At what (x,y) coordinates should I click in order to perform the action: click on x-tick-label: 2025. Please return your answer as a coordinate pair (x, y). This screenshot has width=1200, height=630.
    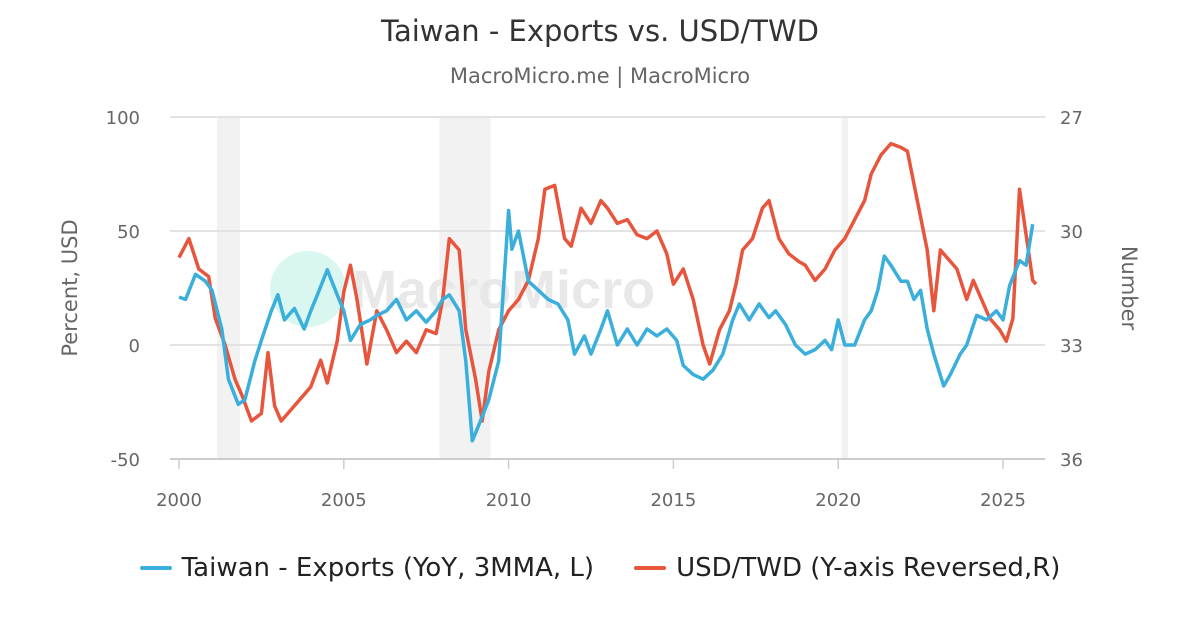
    Looking at the image, I should click on (1003, 500).